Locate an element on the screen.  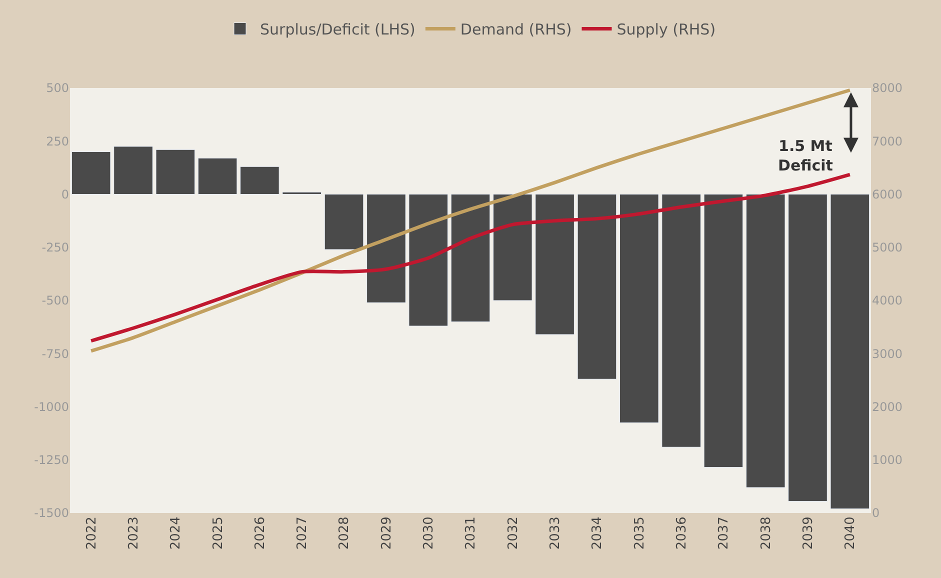
y2-tick-label: 1000 is located at coordinates (887, 460).